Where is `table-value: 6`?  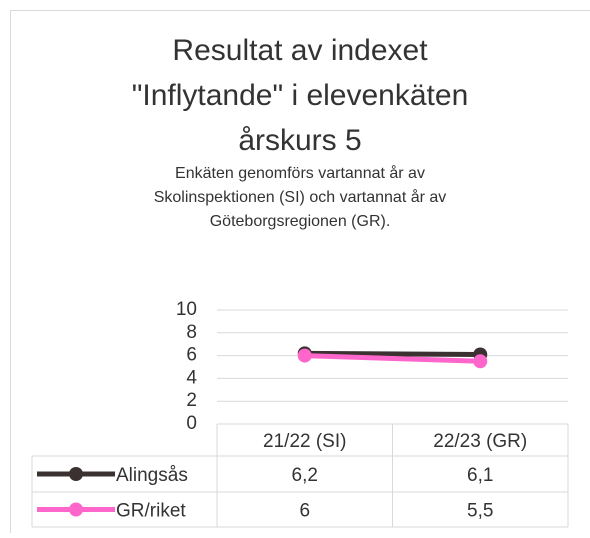 table-value: 6 is located at coordinates (304, 511).